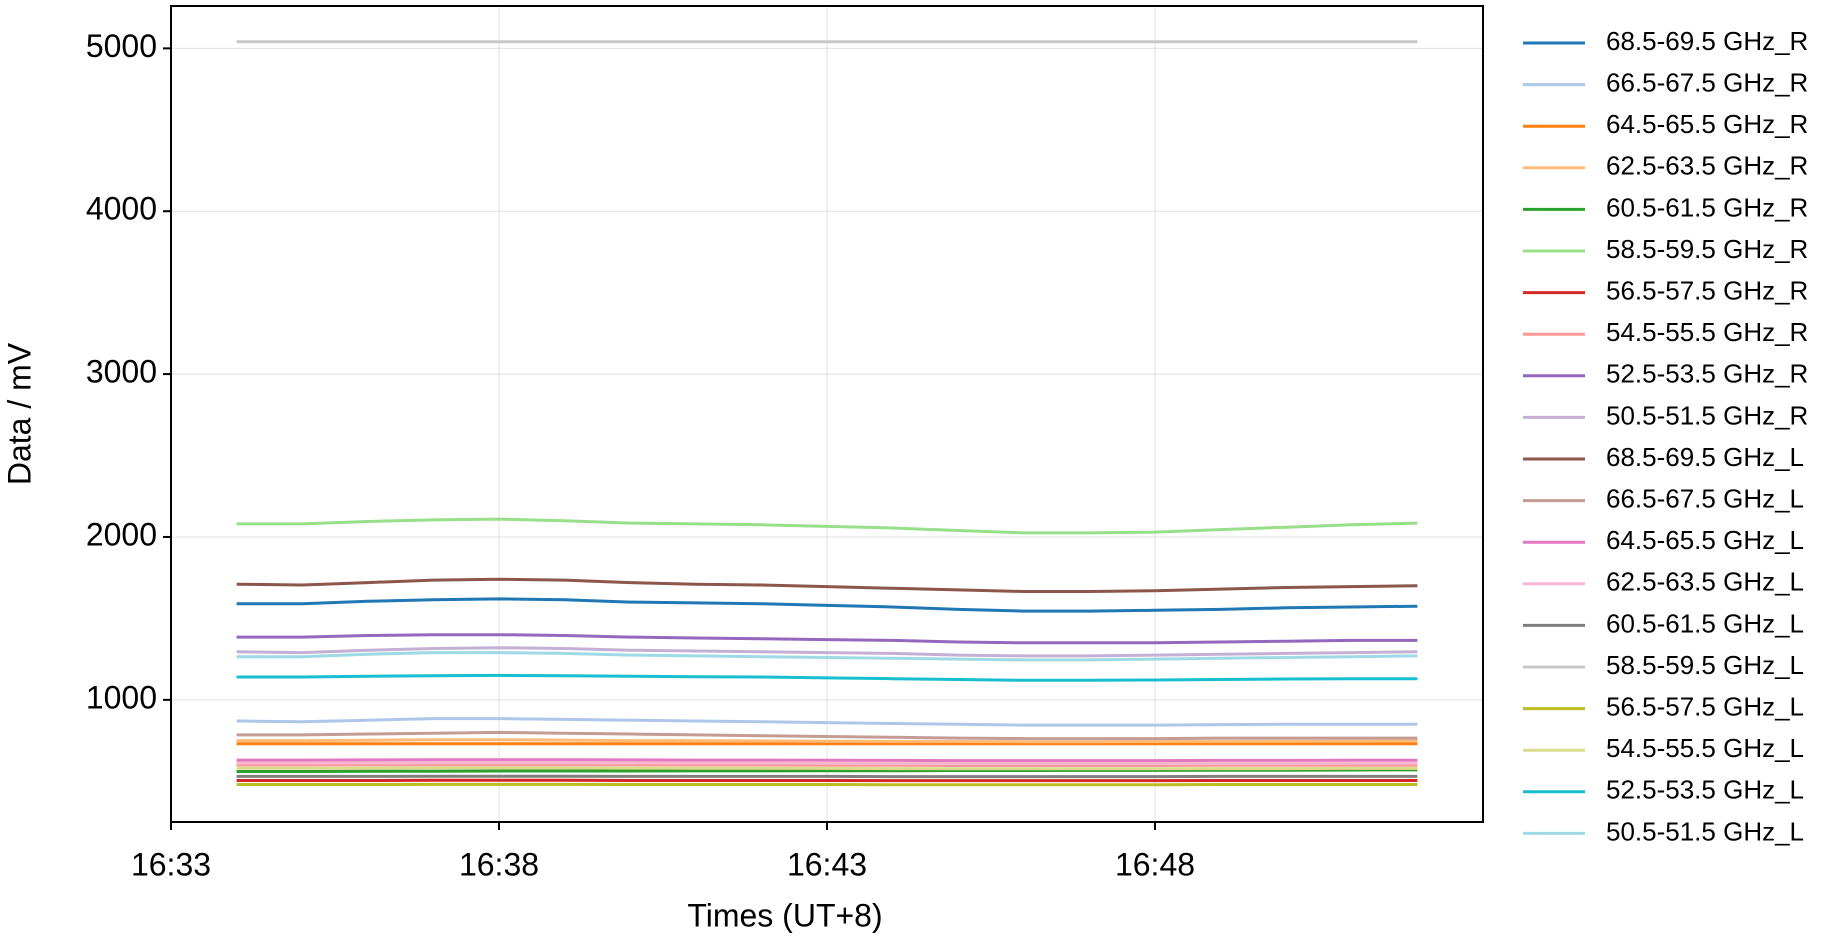 This screenshot has width=1847, height=941. Describe the element at coordinates (1707, 332) in the screenshot. I see `legend-label: 54.5-55.5 GHz_R` at that location.